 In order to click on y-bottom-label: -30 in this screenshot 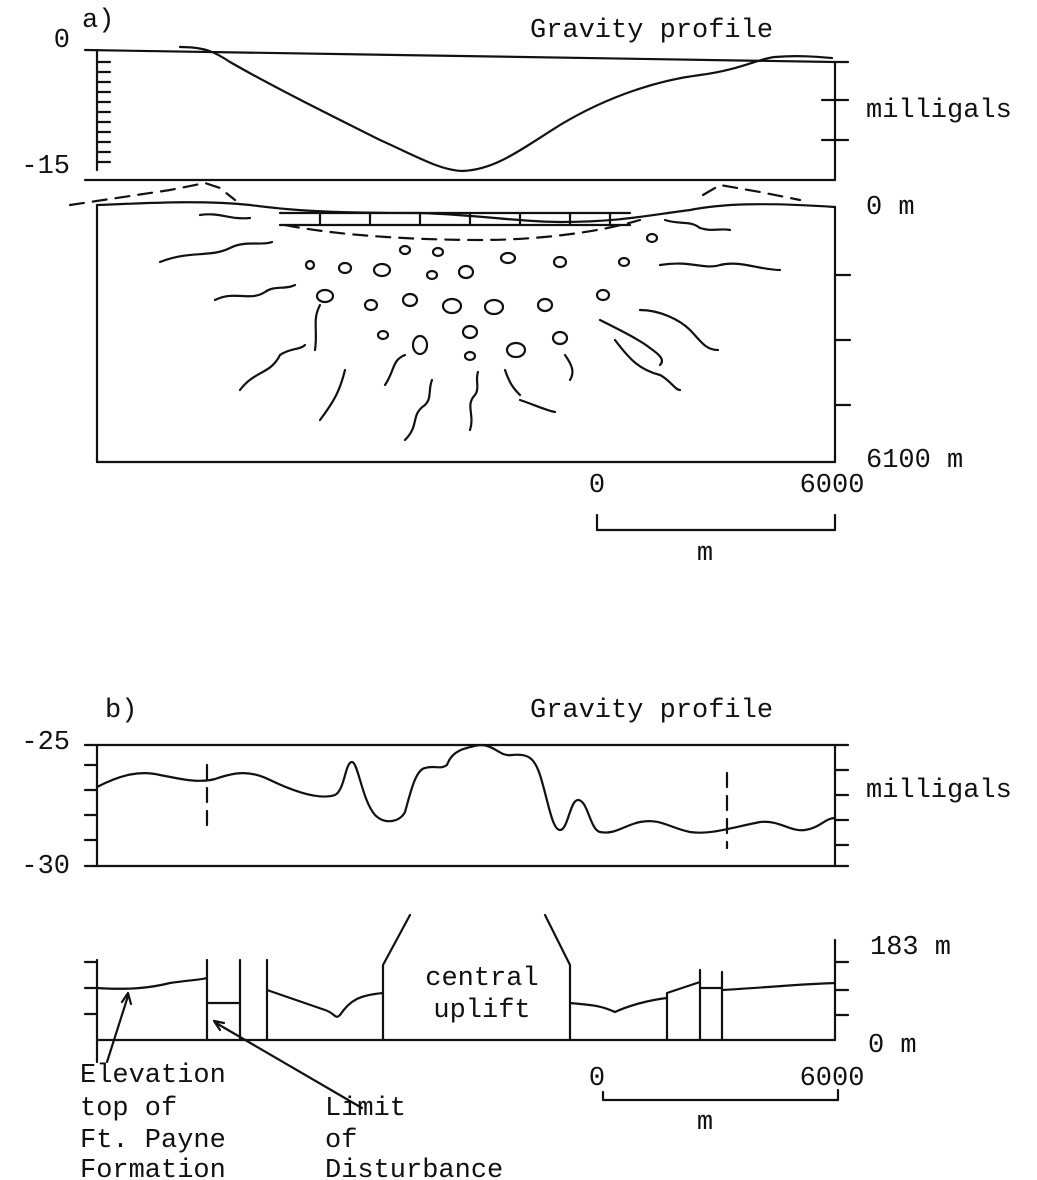, I will do `click(45, 867)`.